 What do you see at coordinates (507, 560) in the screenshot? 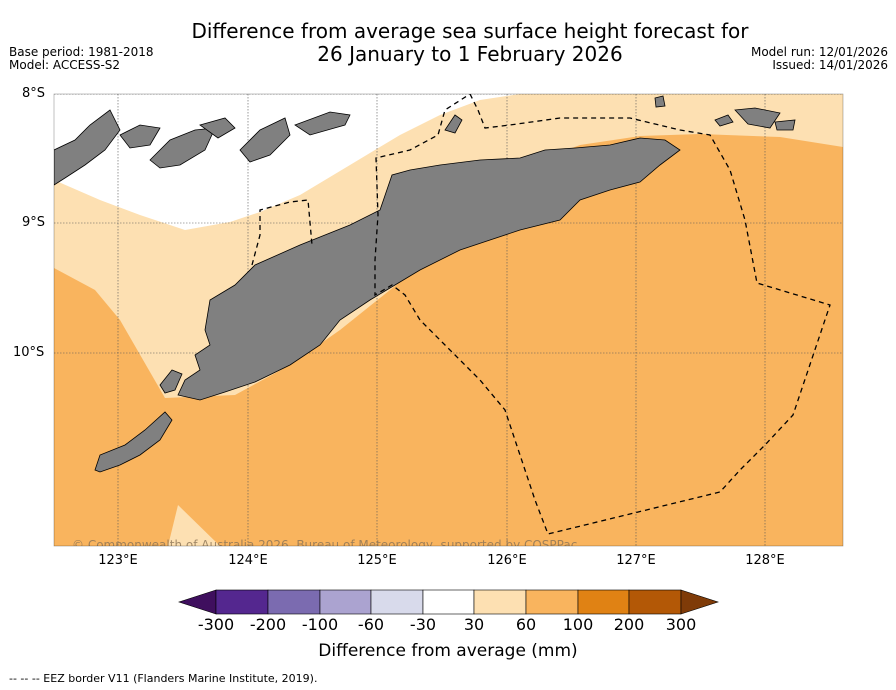
I see `lon-label-126e: 126°E` at bounding box center [507, 560].